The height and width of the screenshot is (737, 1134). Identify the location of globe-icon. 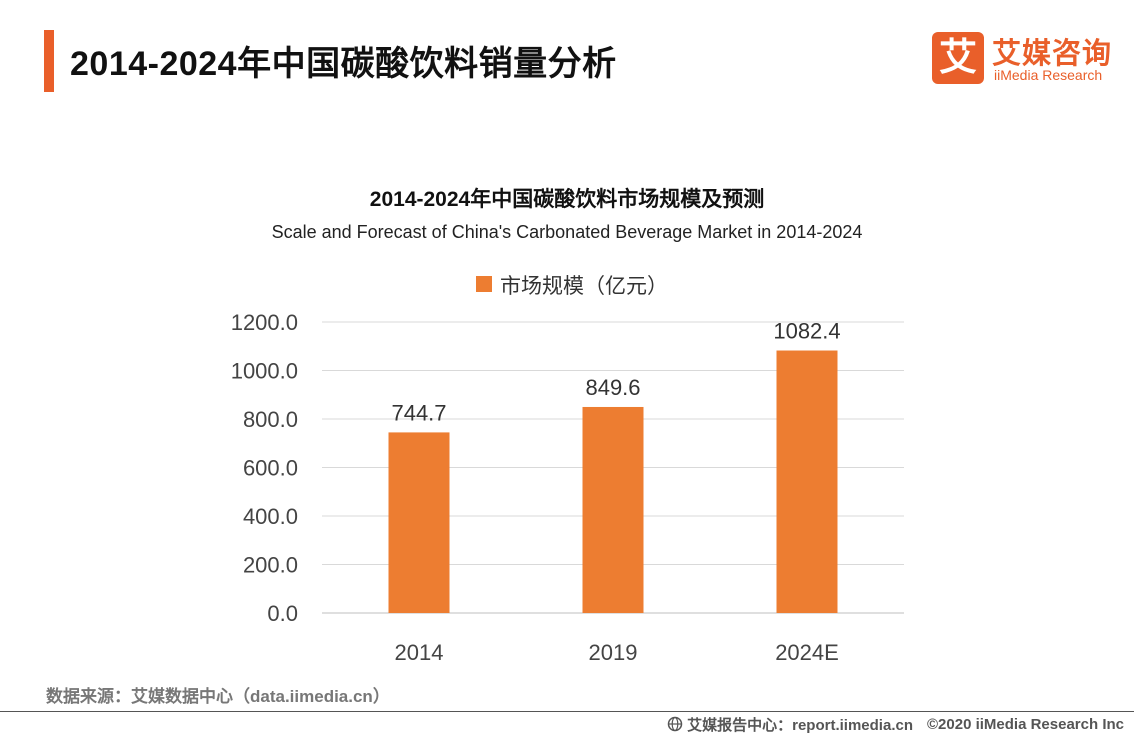
(675, 724).